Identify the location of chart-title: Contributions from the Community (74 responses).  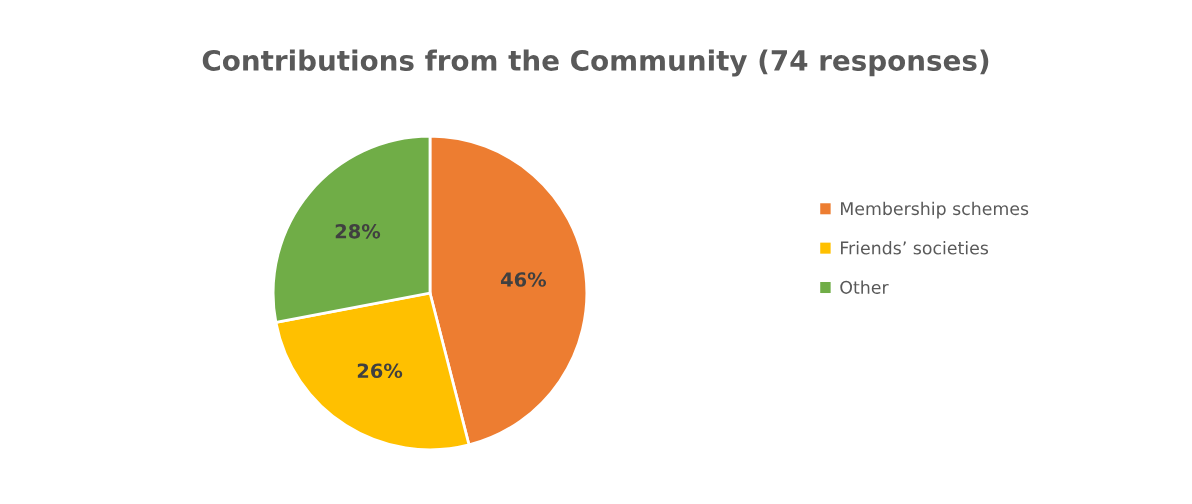
(595, 63).